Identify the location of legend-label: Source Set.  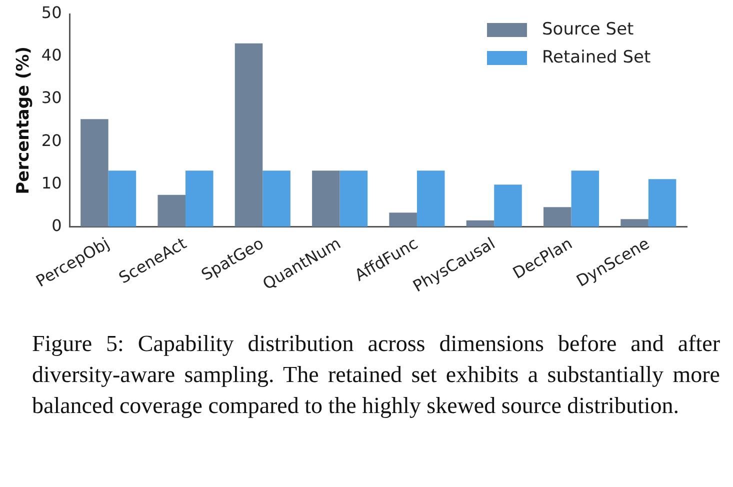
(588, 29).